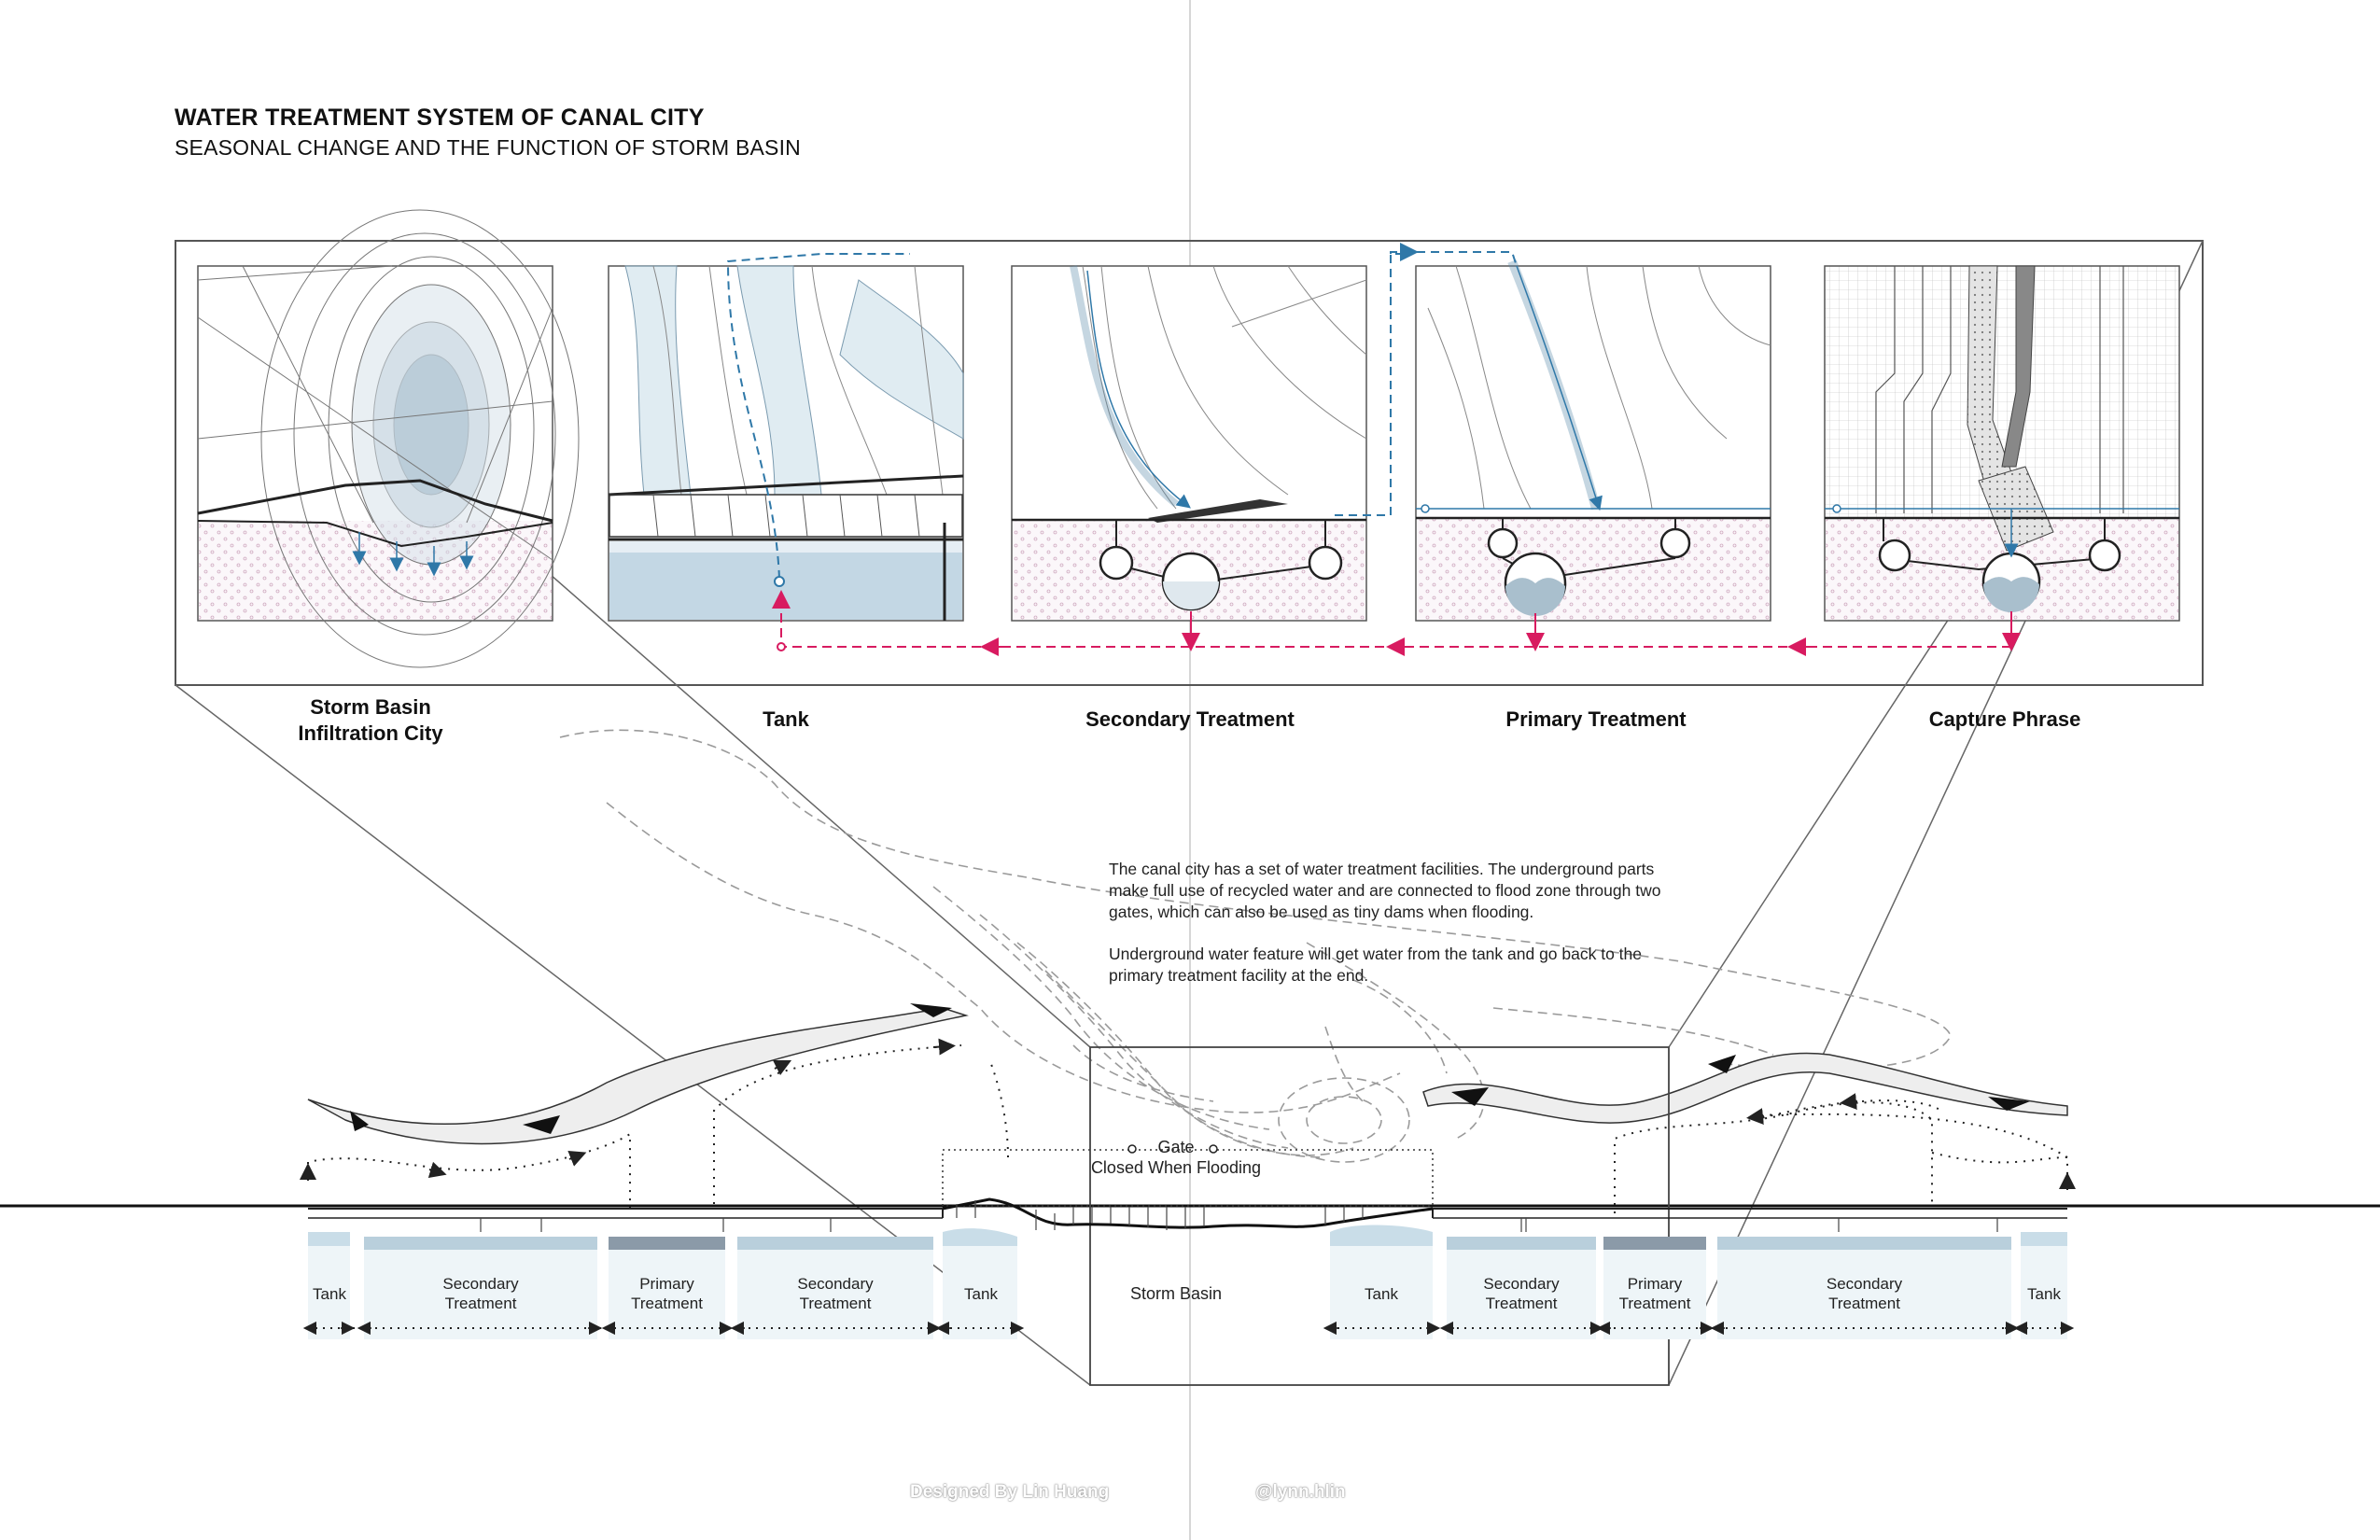 The image size is (2380, 1540). I want to click on stage-label-secondary-treatment: Secondary Treatment, so click(1190, 719).